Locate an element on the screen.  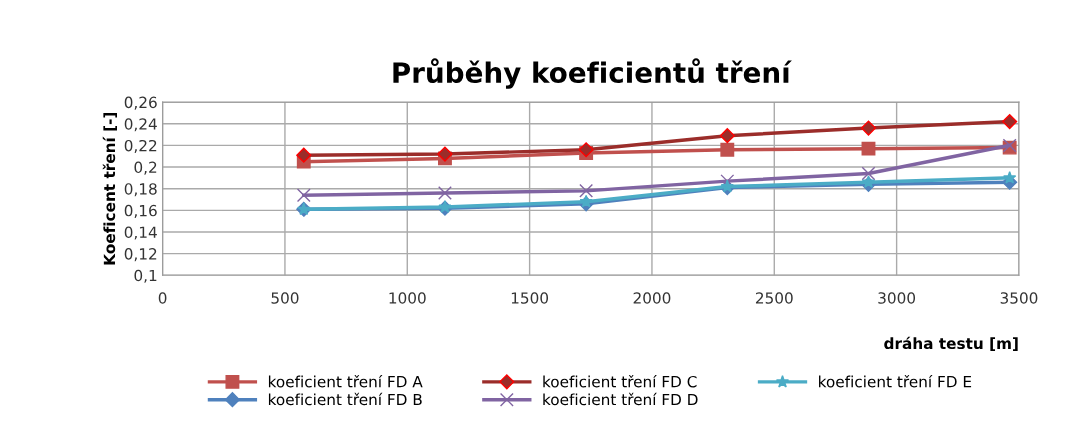
y-axis-title: Koeficent tření [-] is located at coordinates (109, 188).